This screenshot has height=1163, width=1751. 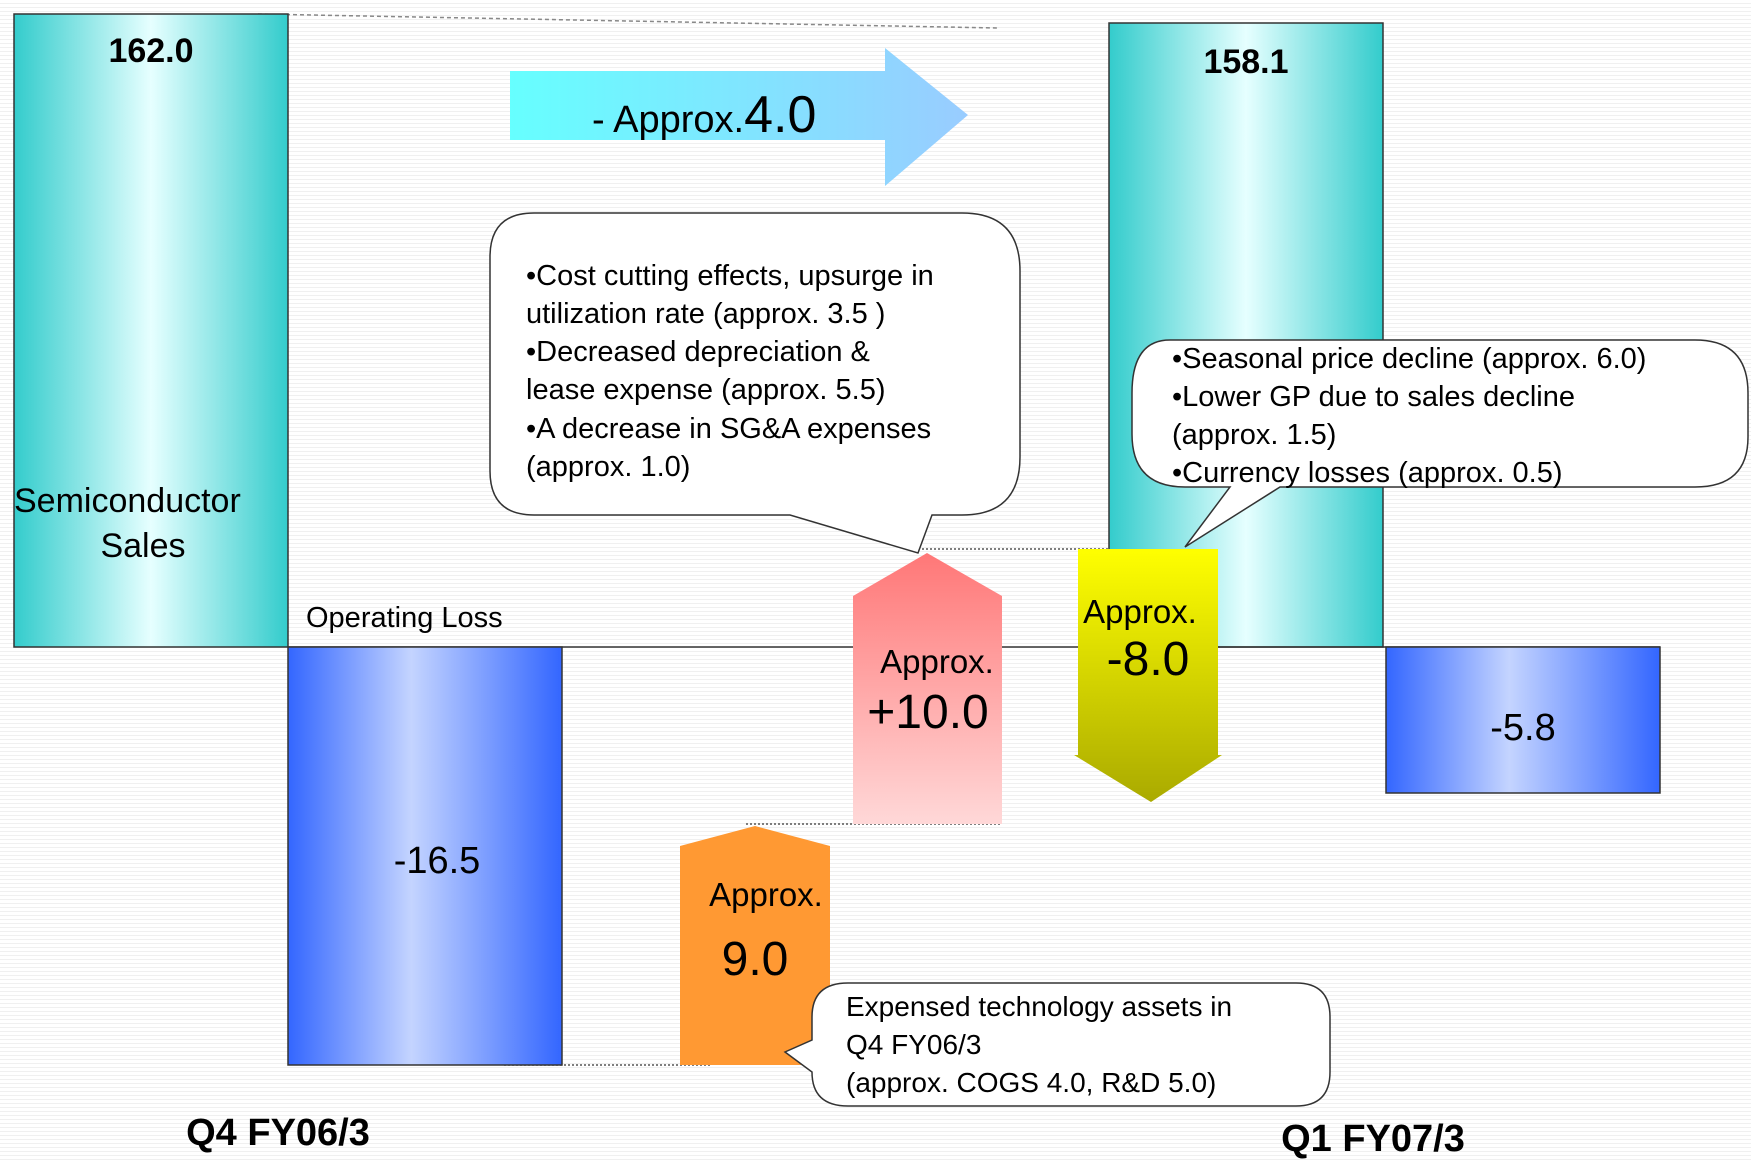 I want to click on loss-label-q1: -5.8, so click(x=1522, y=728).